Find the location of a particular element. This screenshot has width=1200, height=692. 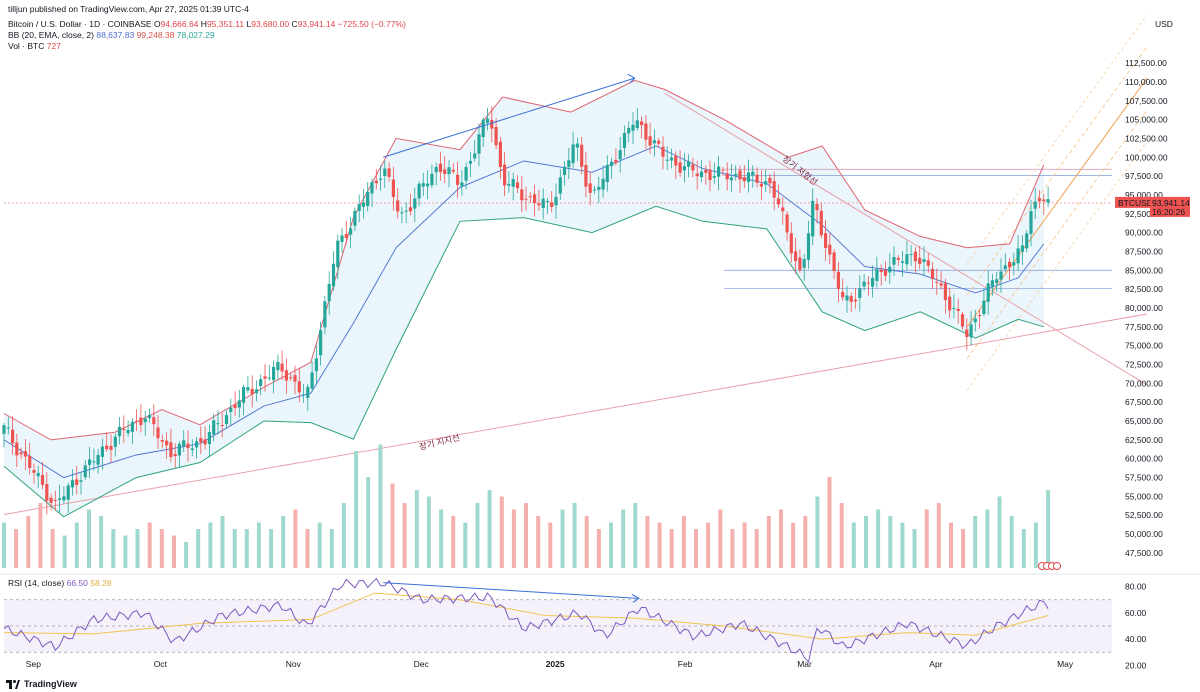

y-axis-tick-label: 110,000.00 is located at coordinates (1146, 82).